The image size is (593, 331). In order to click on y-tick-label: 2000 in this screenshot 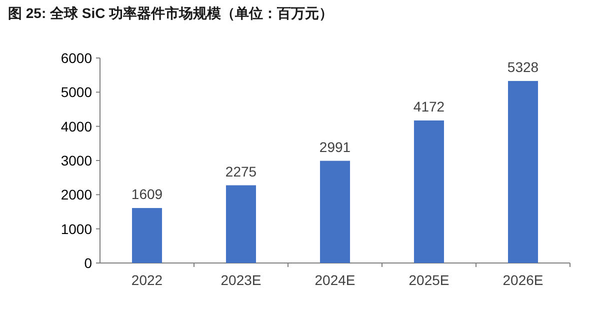, I will do `click(76, 194)`.